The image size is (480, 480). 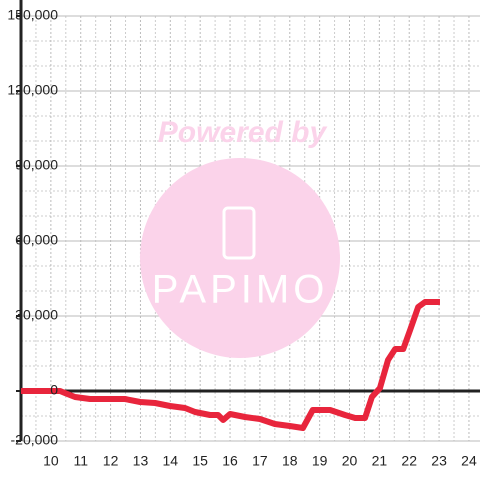 I want to click on x-tick-label: 13, so click(x=141, y=461).